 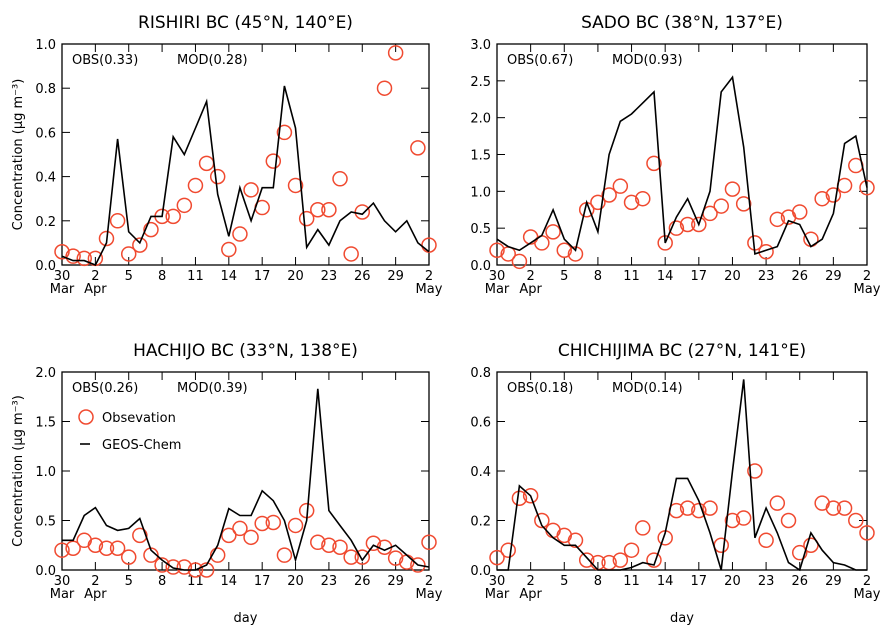 I want to click on x-tick-label: 11, so click(x=195, y=276).